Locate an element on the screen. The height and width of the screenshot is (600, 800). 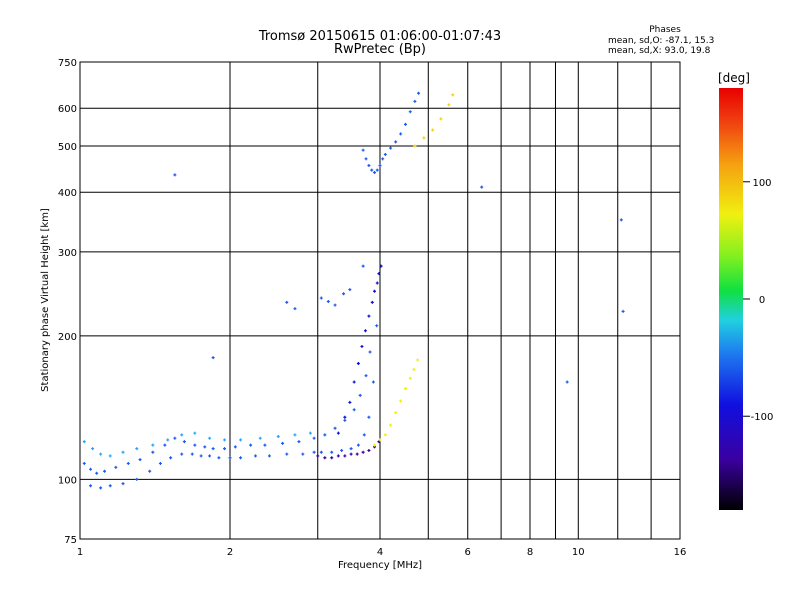
x-tick-label: 6 is located at coordinates (468, 552).